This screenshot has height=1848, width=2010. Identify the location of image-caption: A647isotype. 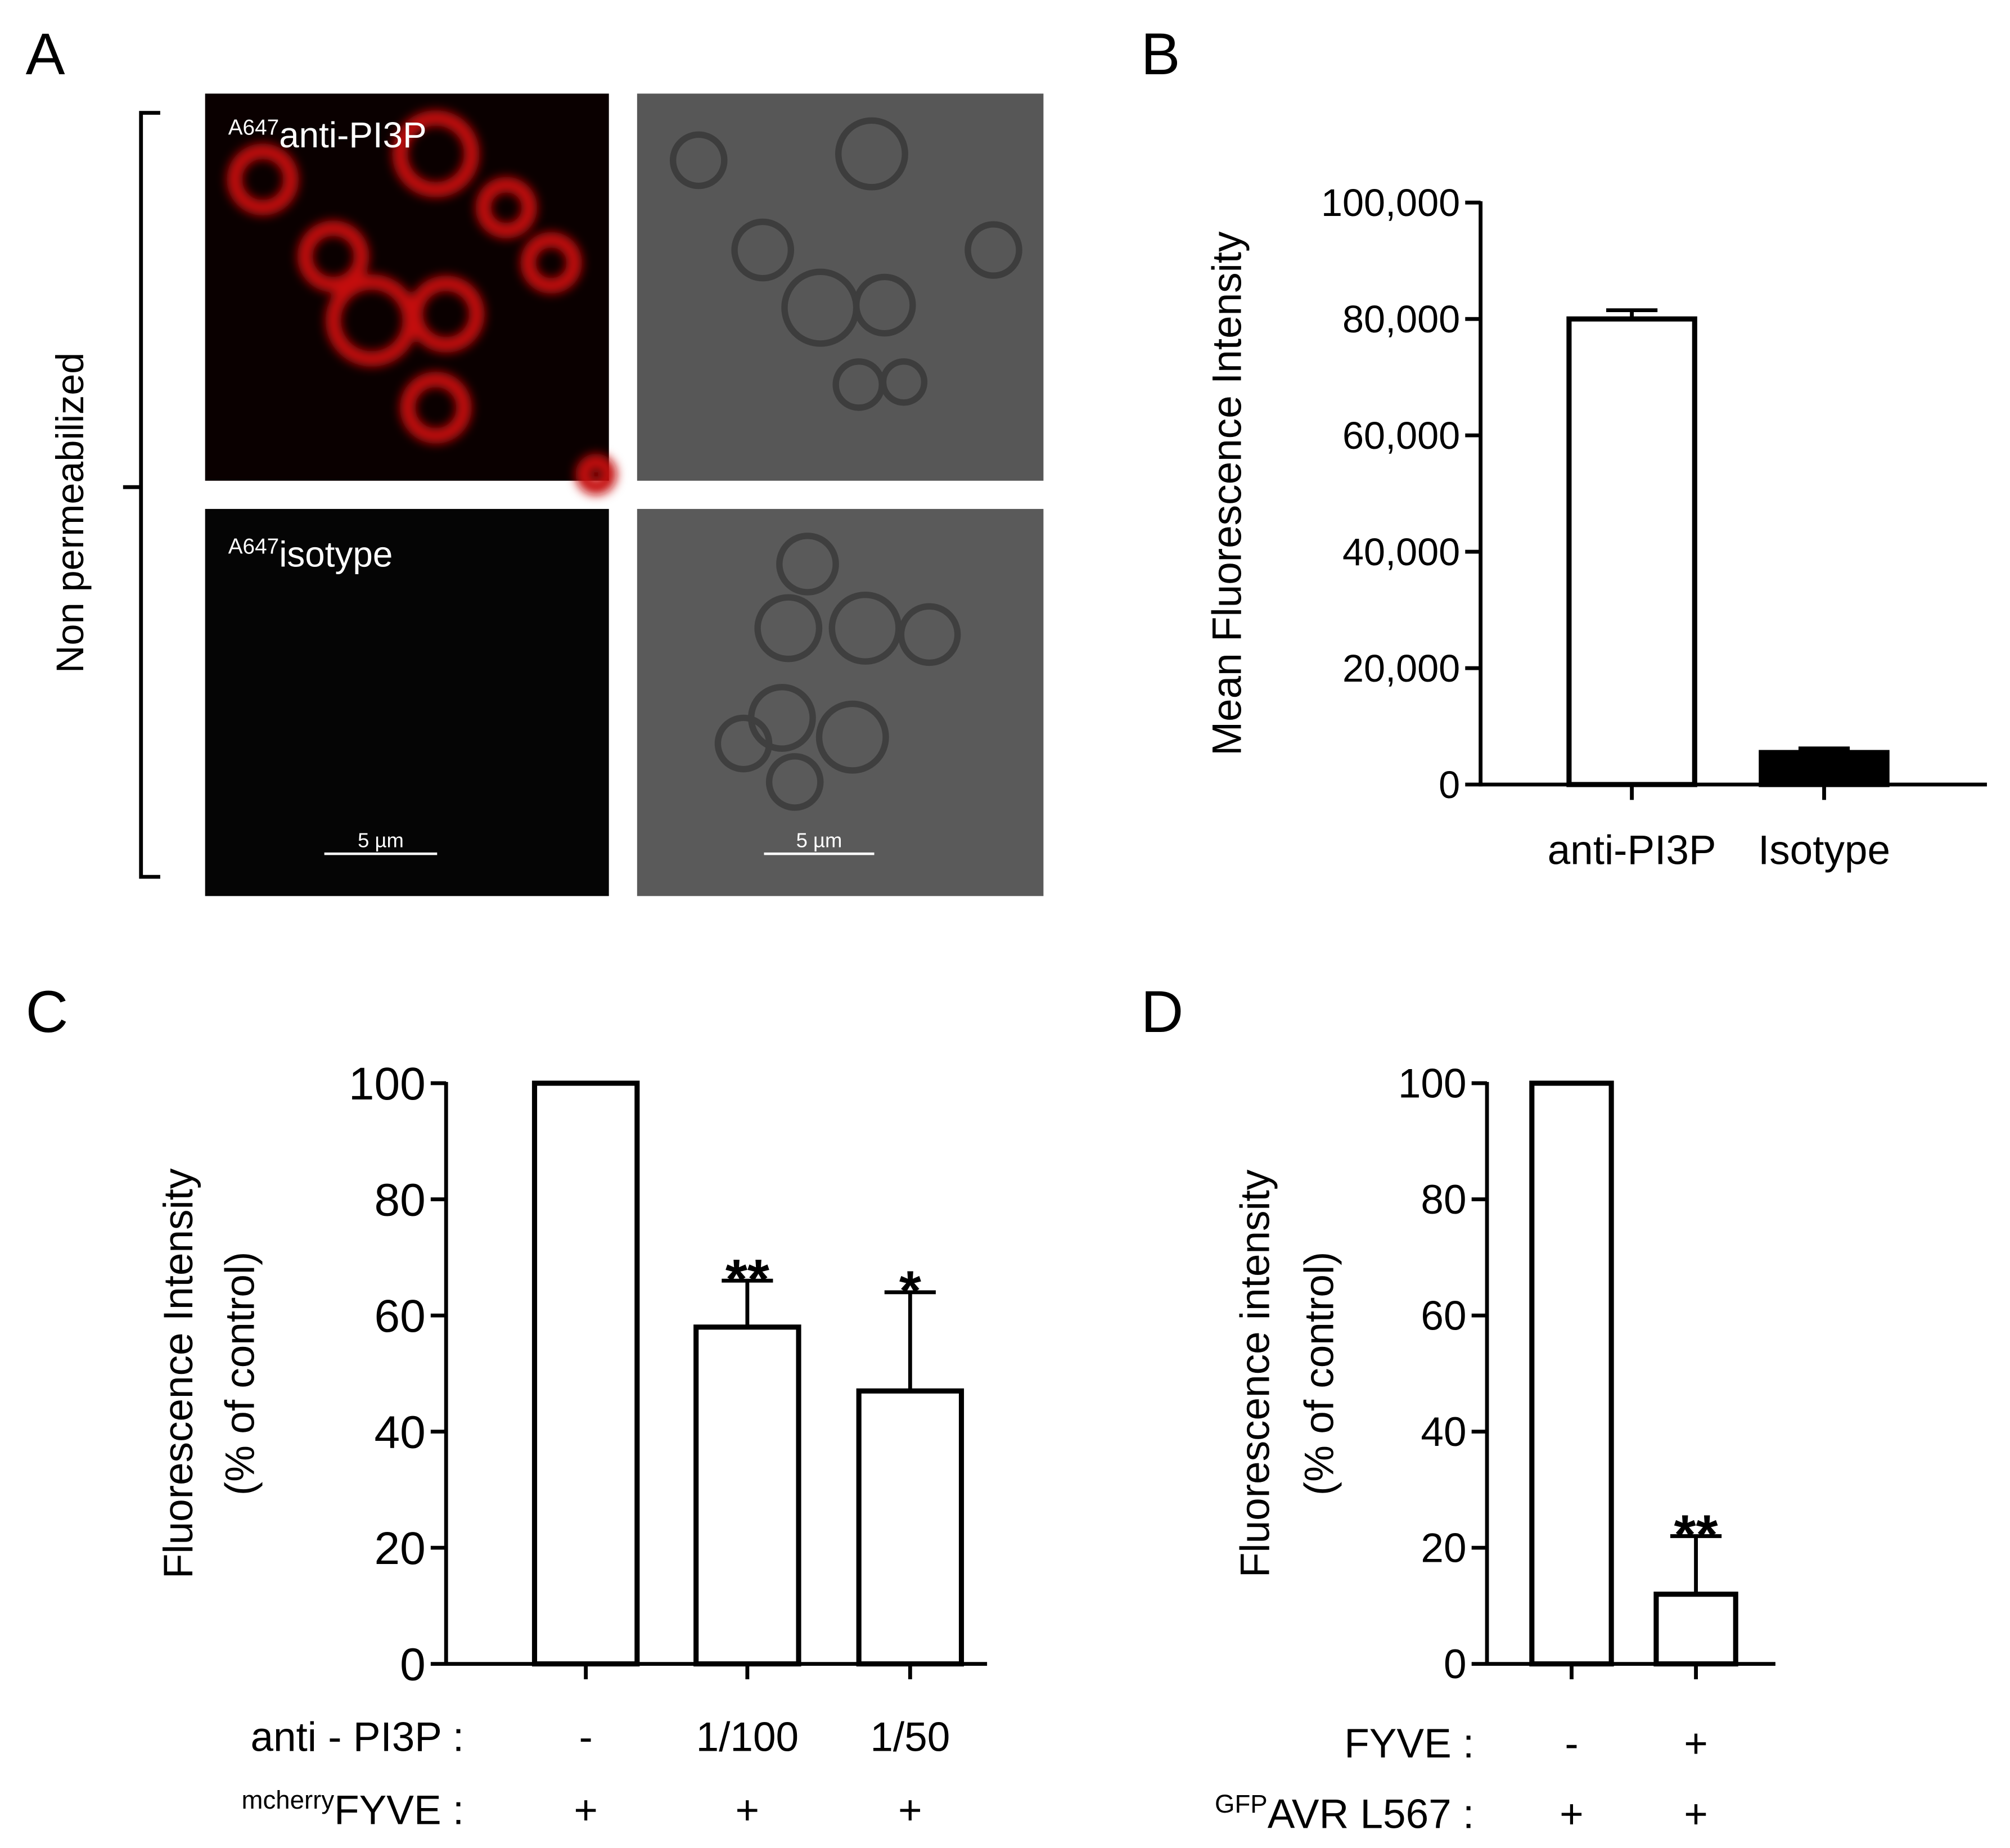
(310, 554).